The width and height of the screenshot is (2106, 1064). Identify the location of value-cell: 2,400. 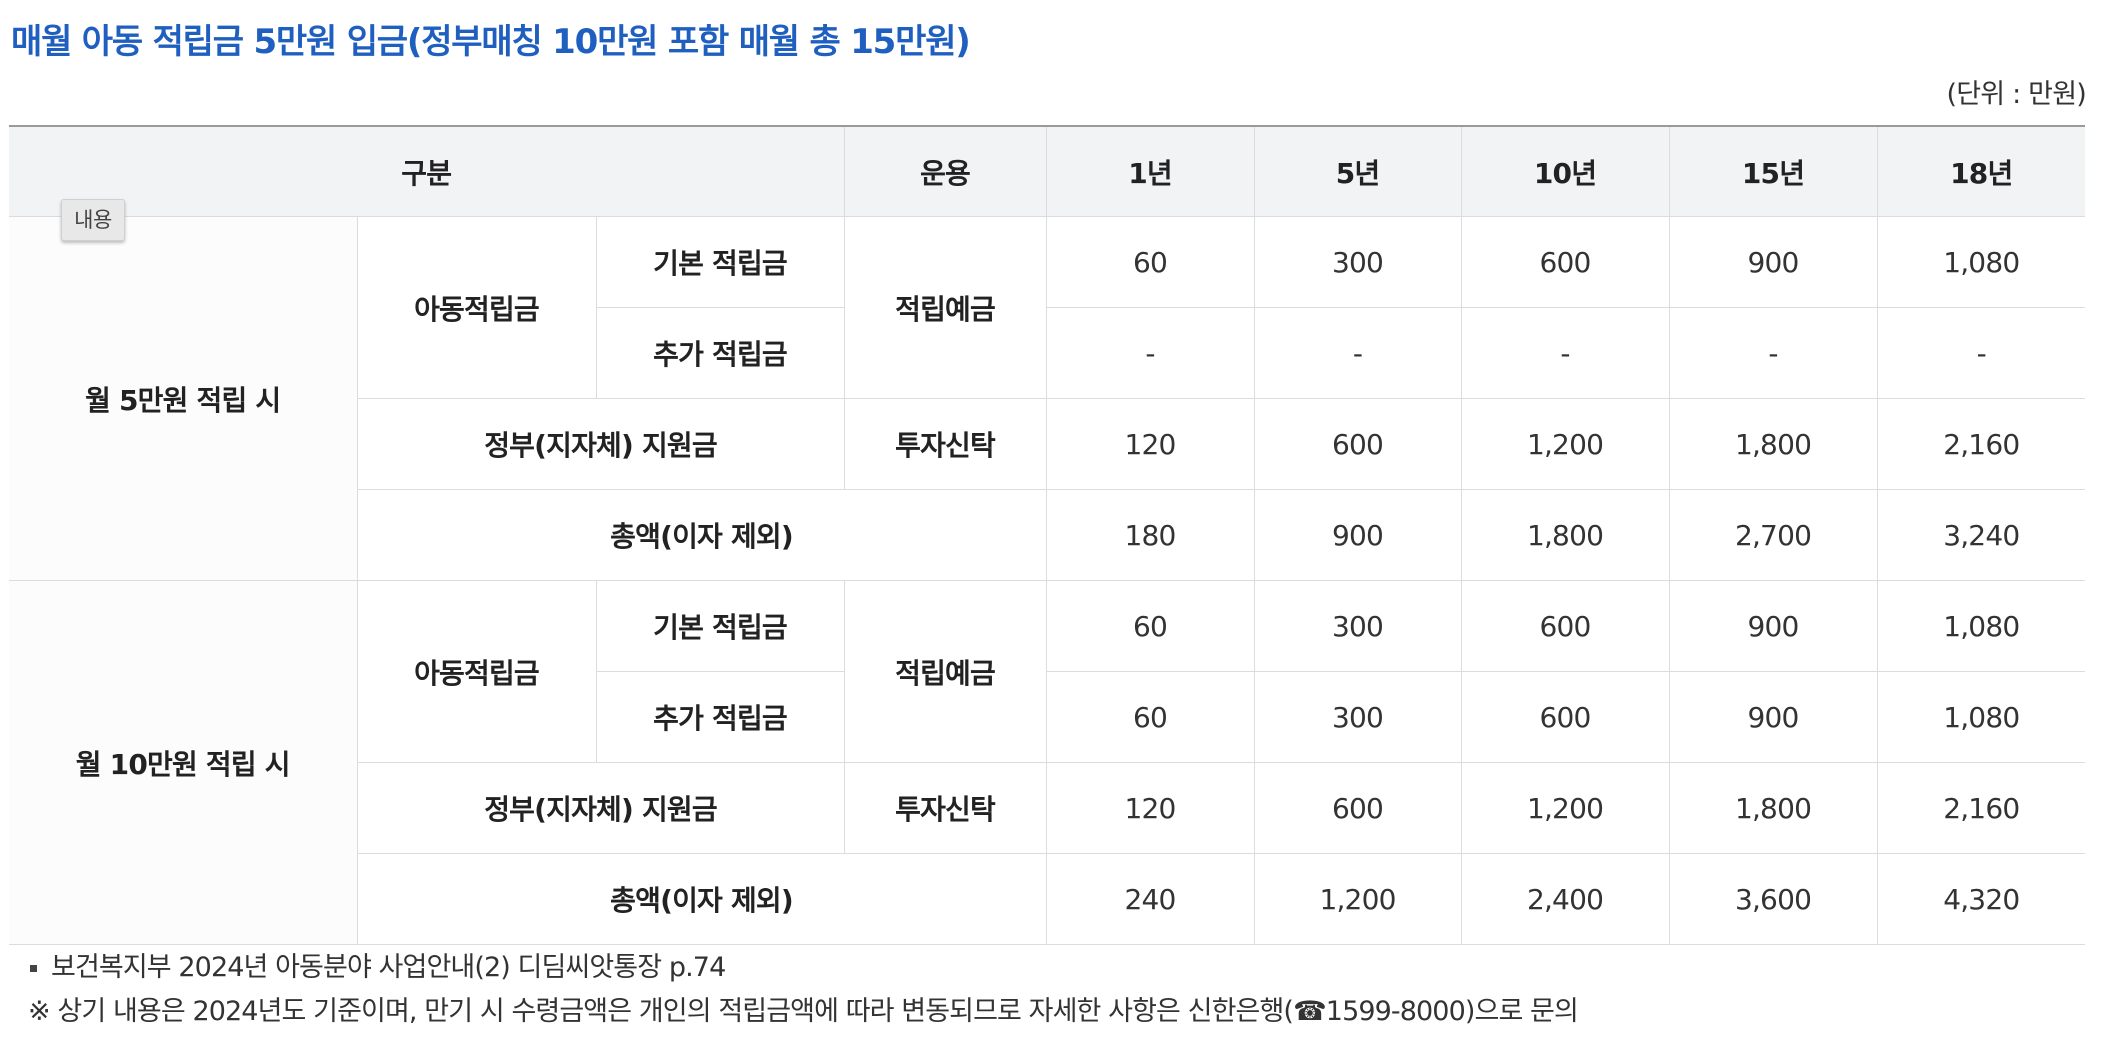
(1565, 899).